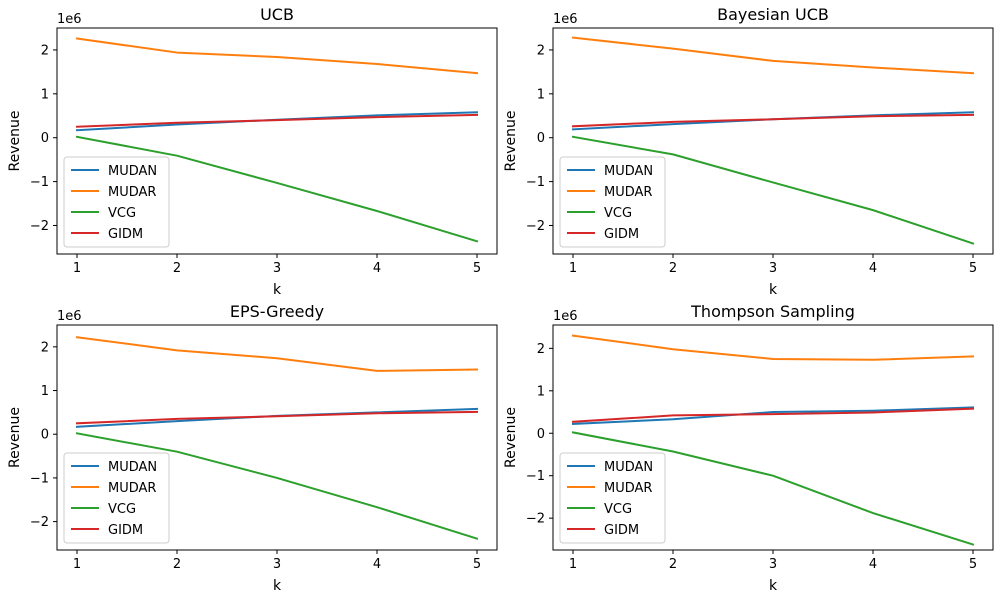  What do you see at coordinates (772, 311) in the screenshot?
I see `subplot-title: Thompson Sampling` at bounding box center [772, 311].